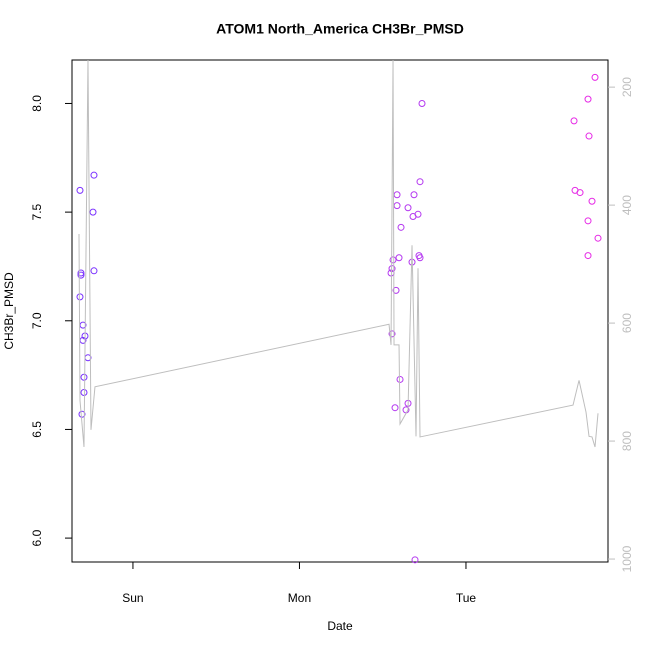 Image resolution: width=650 pixels, height=650 pixels. I want to click on x-axis-label: Date, so click(340, 626).